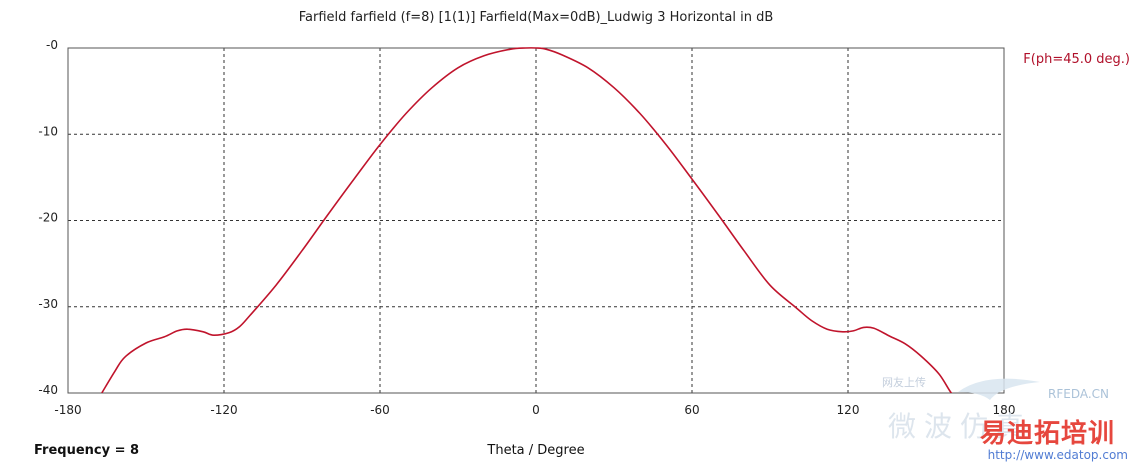 Image resolution: width=1134 pixels, height=463 pixels. Describe the element at coordinates (1078, 394) in the screenshot. I see `watermark-rfeda: RFEDA.CN` at that location.